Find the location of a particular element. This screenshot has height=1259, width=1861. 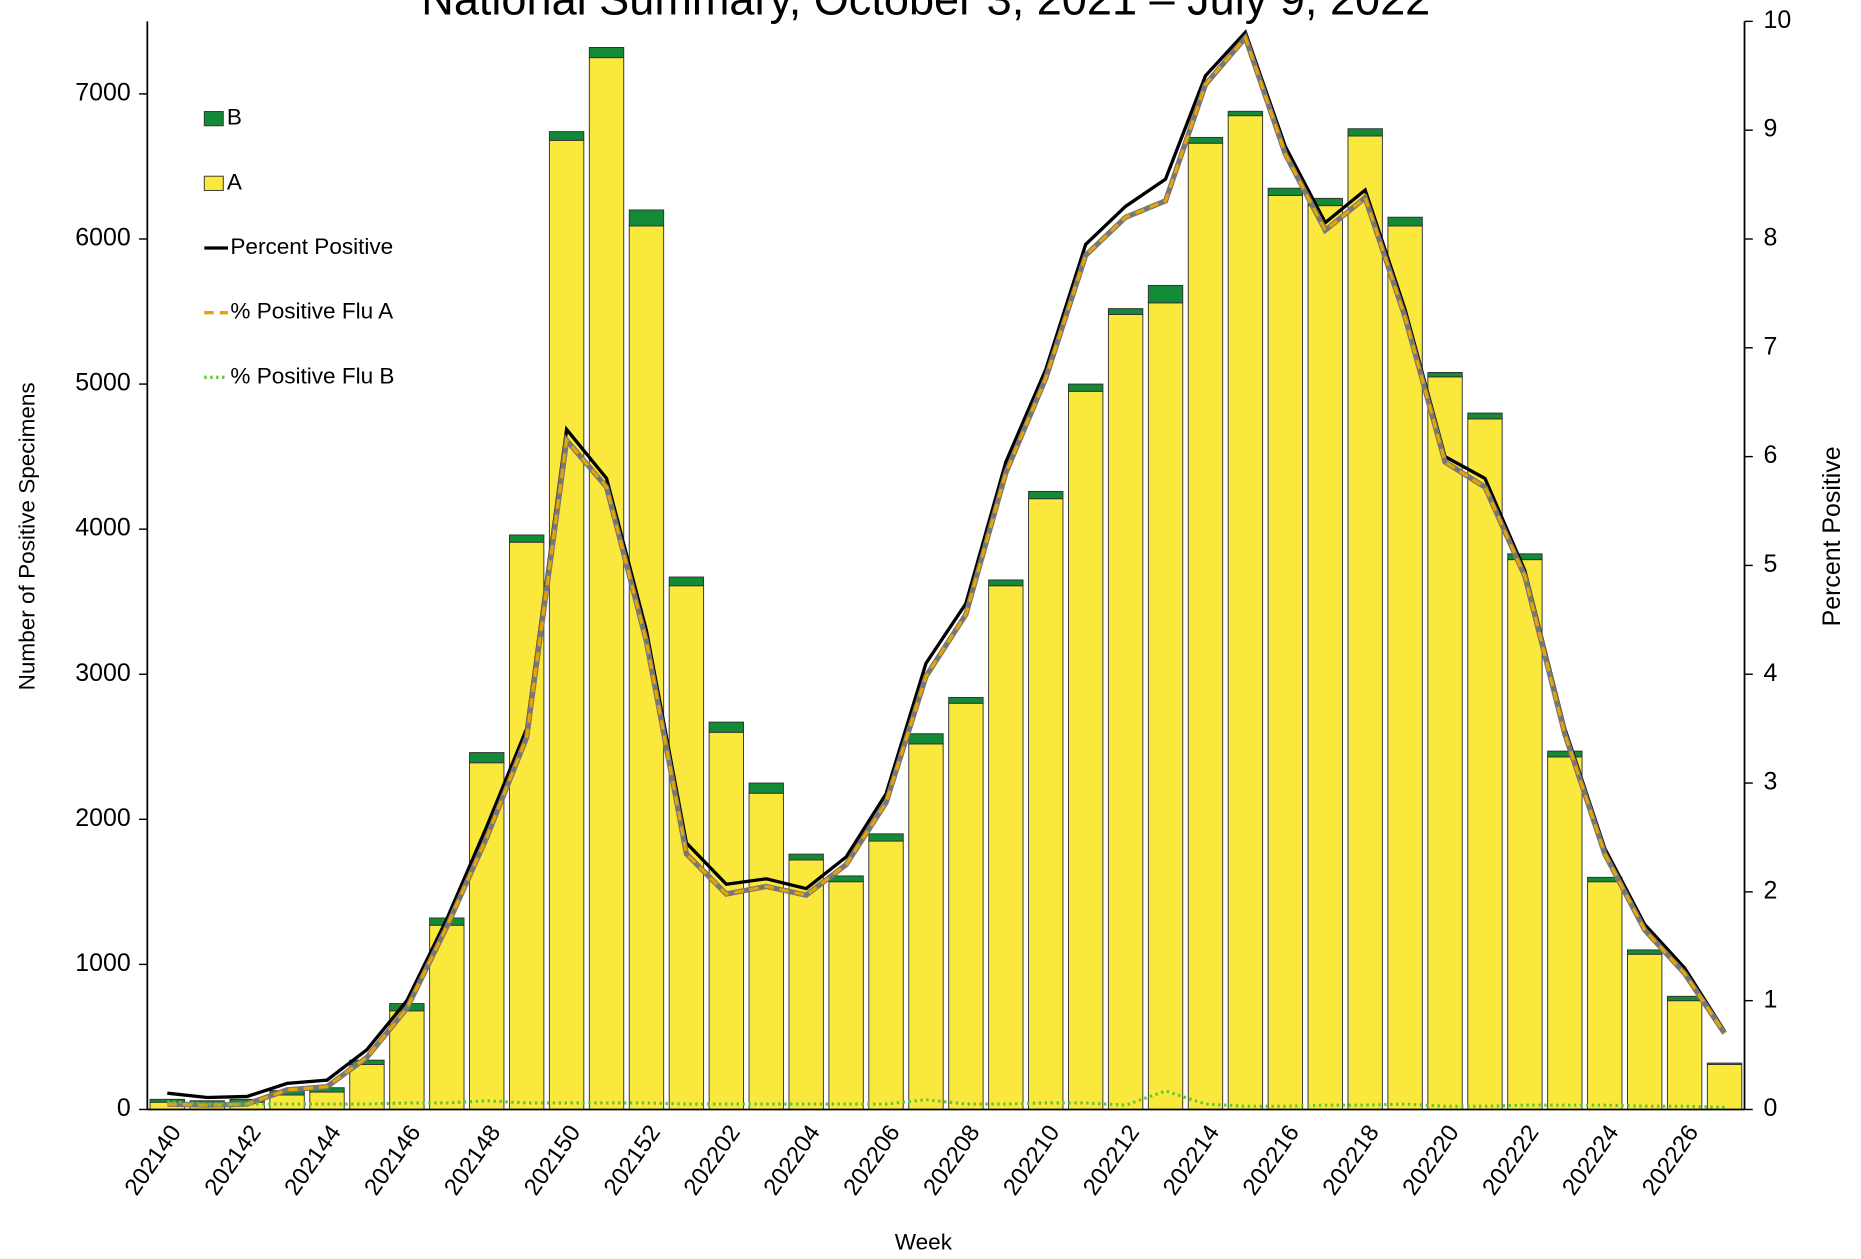

x-tick-label: 202152 is located at coordinates (632, 1161).